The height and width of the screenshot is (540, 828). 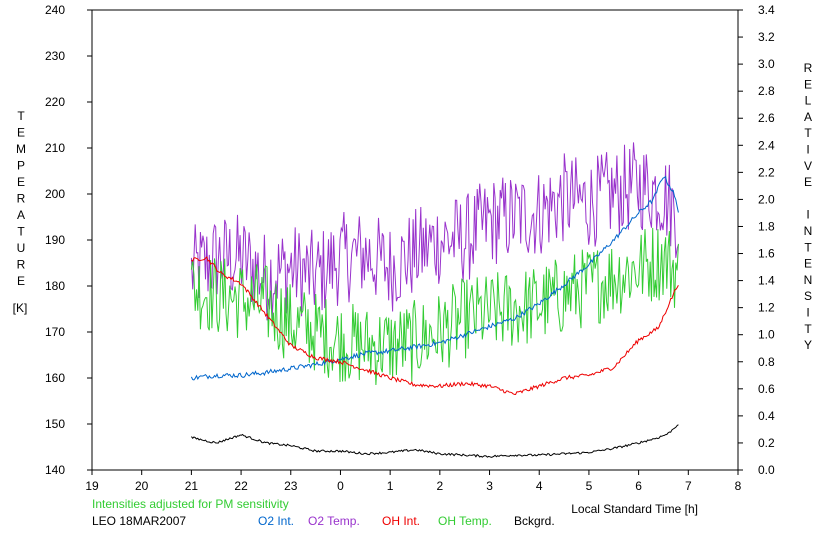 I want to click on right-tick-label: 0.8, so click(x=766, y=362).